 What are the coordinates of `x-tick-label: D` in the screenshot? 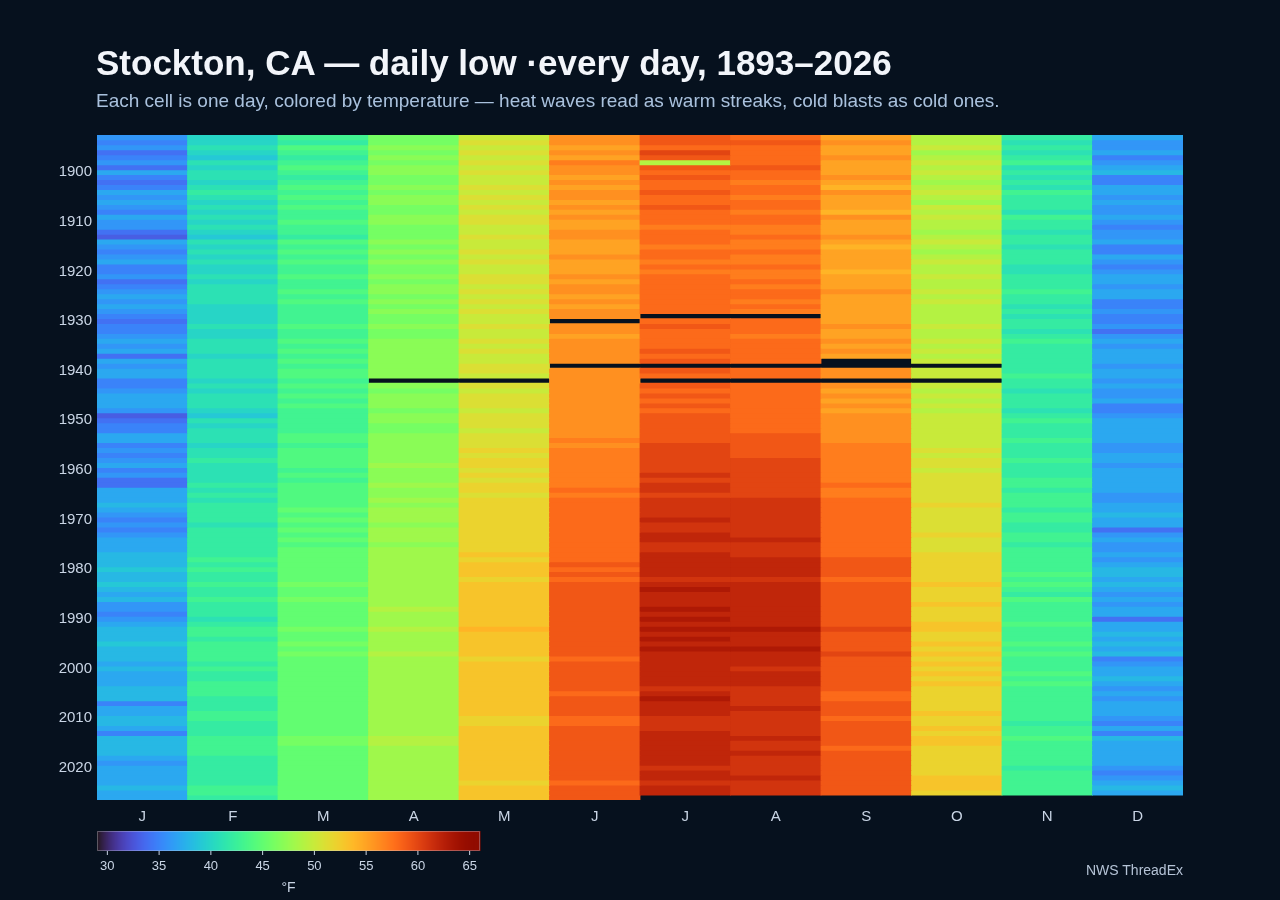 It's located at (1138, 816).